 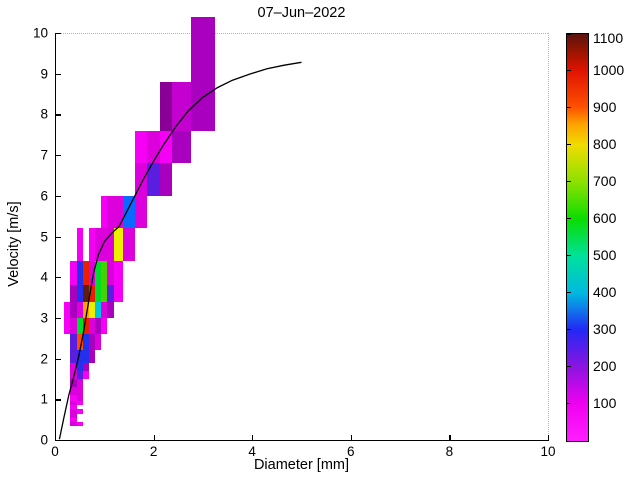 I want to click on x-tick-label: 10, so click(x=548, y=451).